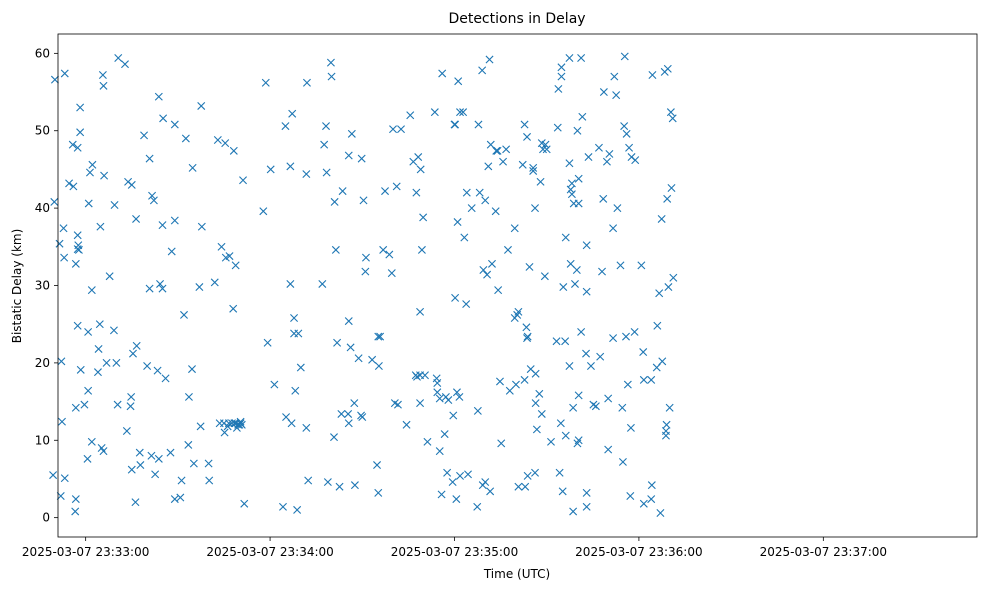  Describe the element at coordinates (42, 131) in the screenshot. I see `y-tick-label: 50` at that location.